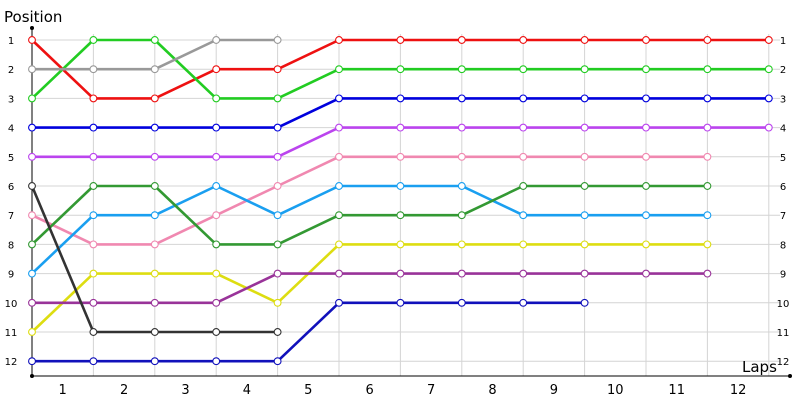 Image resolution: width=800 pixels, height=400 pixels. I want to click on y-tick-label-right: 6, so click(783, 187).